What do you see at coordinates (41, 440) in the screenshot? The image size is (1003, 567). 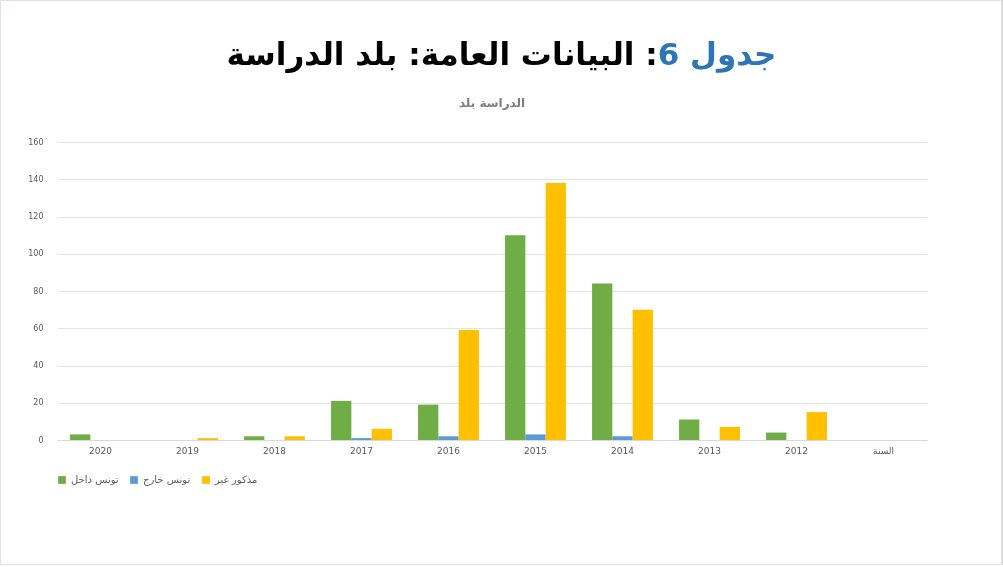 I see `y-tick-label: 0` at bounding box center [41, 440].